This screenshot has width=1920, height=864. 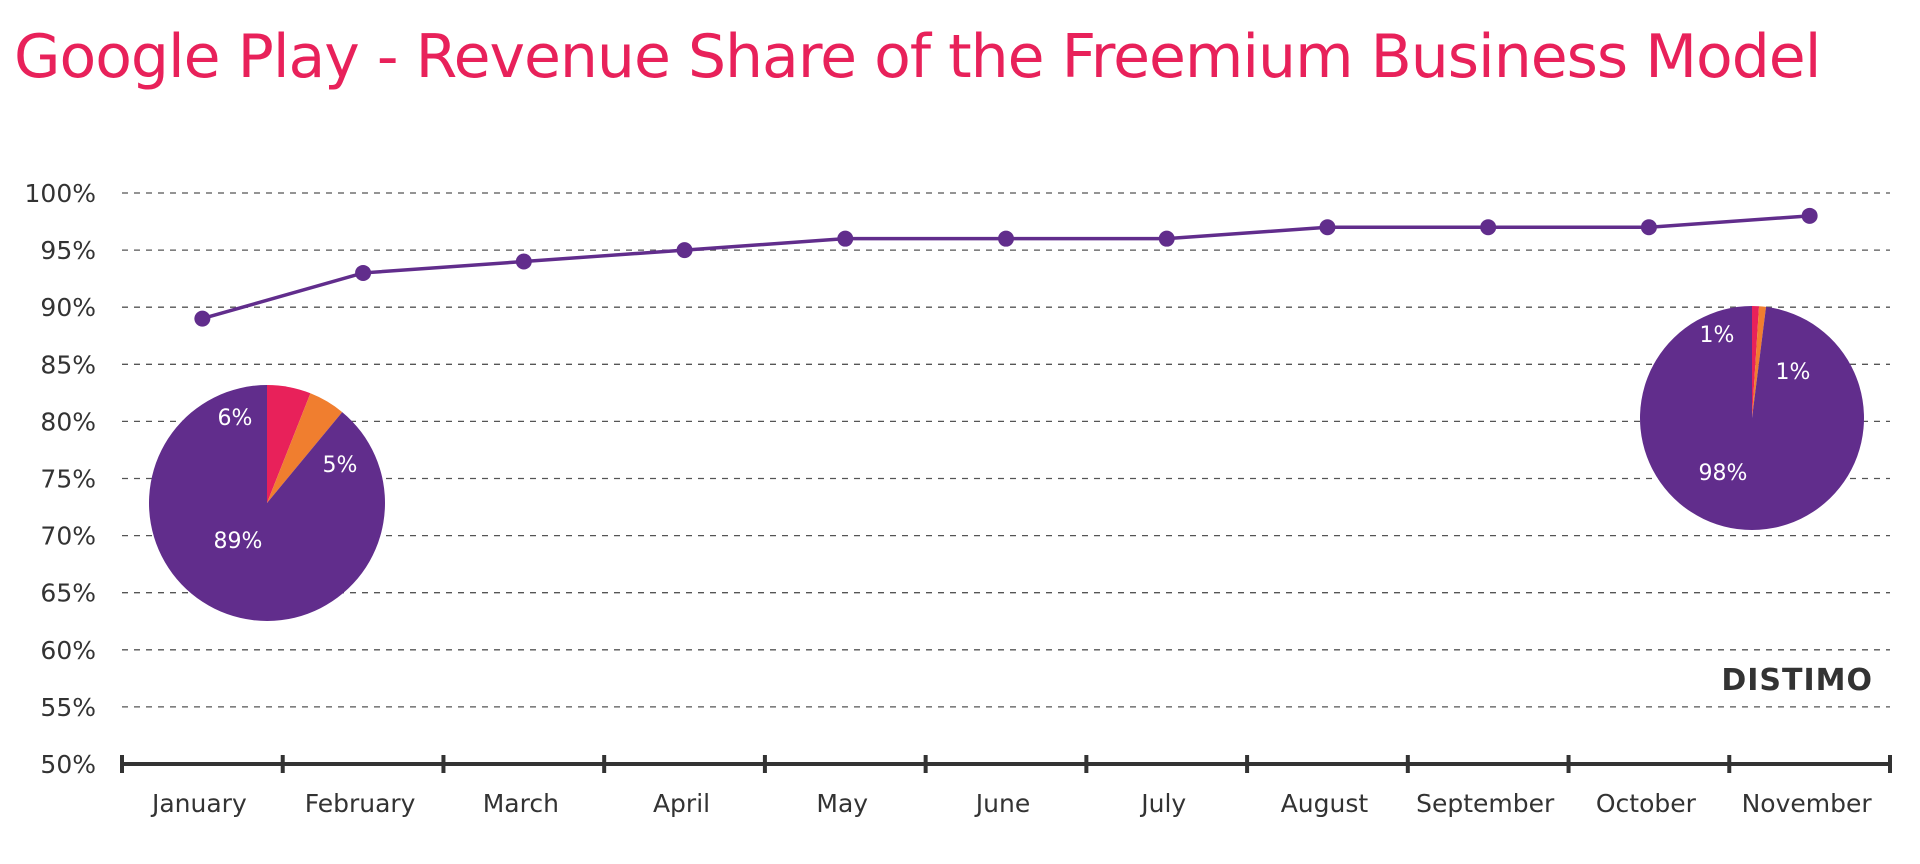 What do you see at coordinates (235, 418) in the screenshot?
I see `pie-slice-label: 6%` at bounding box center [235, 418].